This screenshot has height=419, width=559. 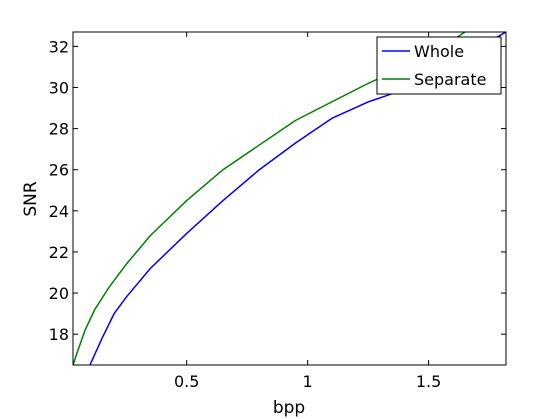 What do you see at coordinates (59, 293) in the screenshot?
I see `y-tick-label: 20` at bounding box center [59, 293].